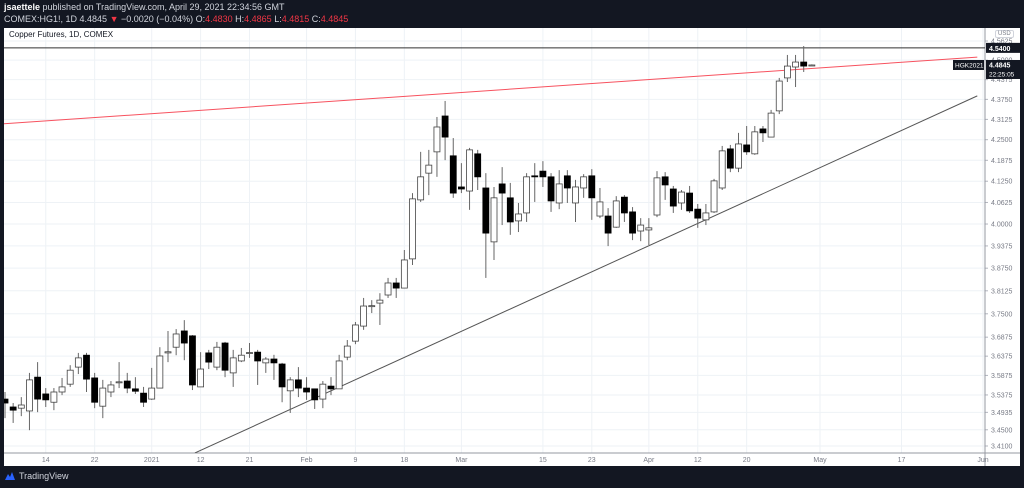 This screenshot has width=1024, height=488. What do you see at coordinates (1002, 120) in the screenshot?
I see `y-tick-label: 4.3125` at bounding box center [1002, 120].